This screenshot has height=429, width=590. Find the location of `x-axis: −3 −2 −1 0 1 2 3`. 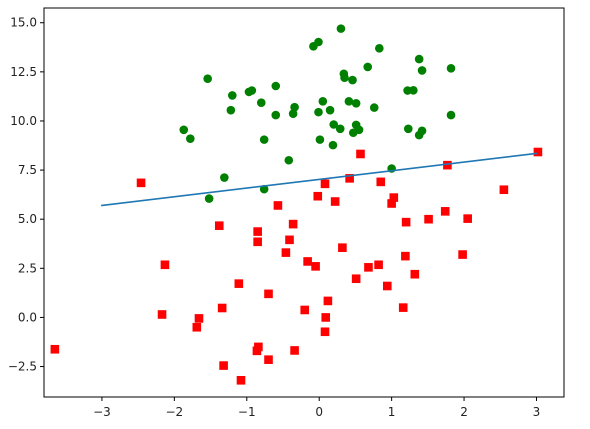

x-axis: −3 −2 −1 0 1 2 3 is located at coordinates (316, 408).